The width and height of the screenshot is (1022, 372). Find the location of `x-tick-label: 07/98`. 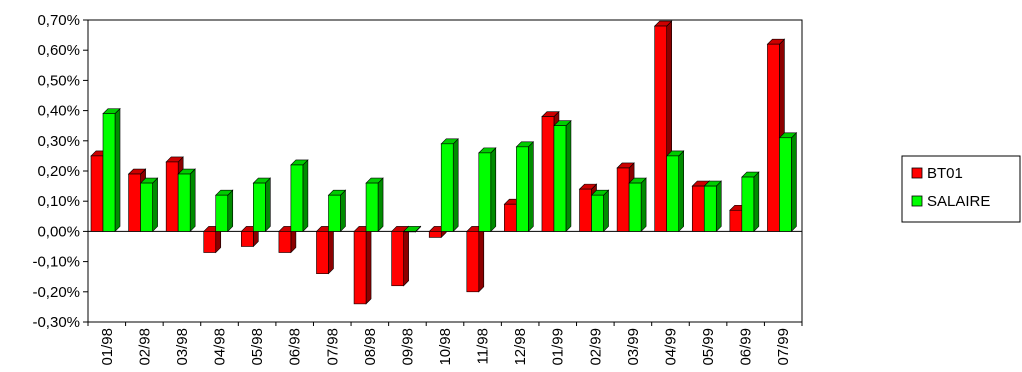

x-tick-label: 07/98 is located at coordinates (332, 347).